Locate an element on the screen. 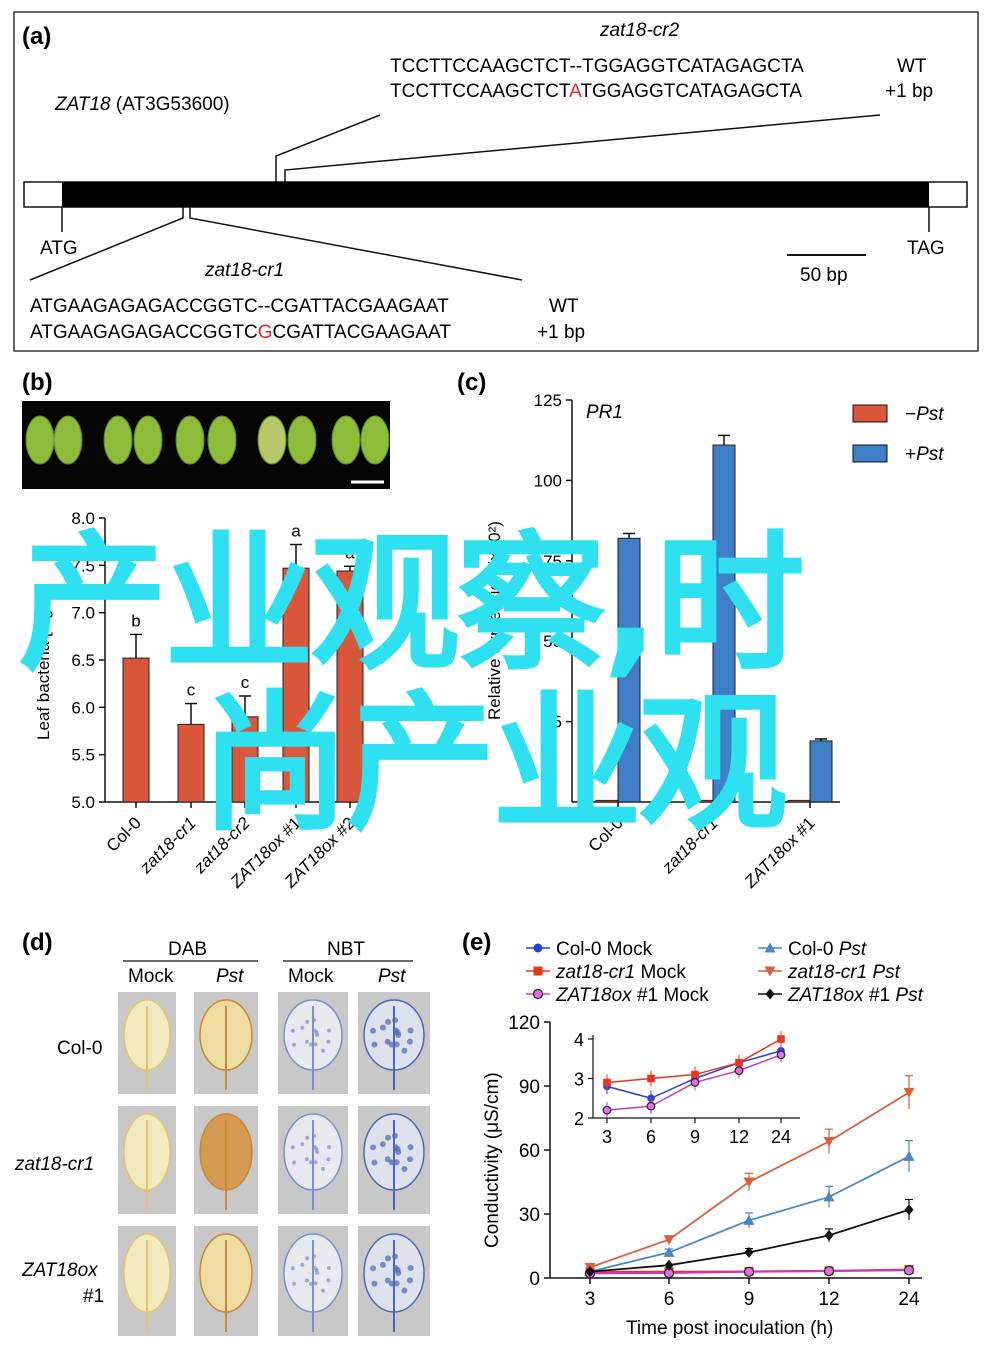 The image size is (990, 1348). cr2-seq-wt: TCCTTCCAAGCTCT--TGGAGGTCATAGAGCTA is located at coordinates (597, 66).